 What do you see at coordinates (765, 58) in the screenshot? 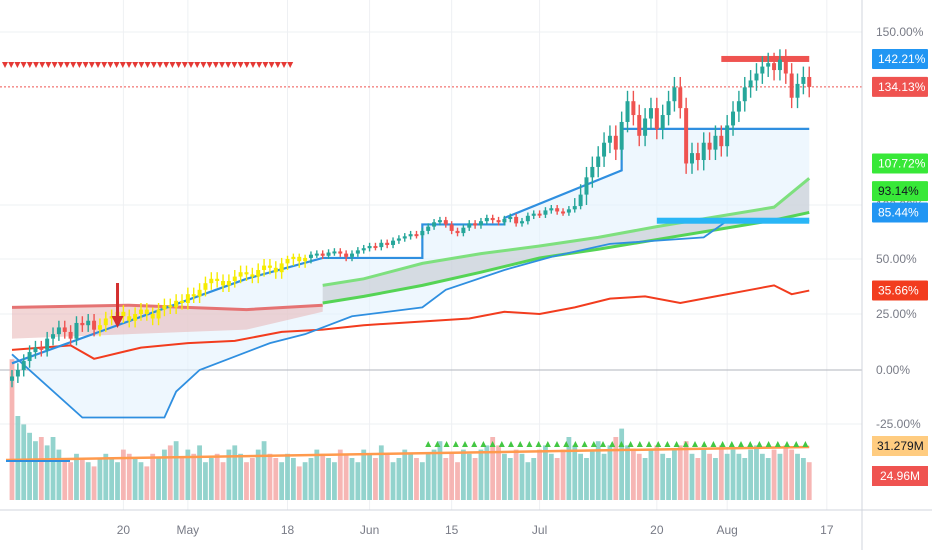
I see `top-range-marker` at bounding box center [765, 58].